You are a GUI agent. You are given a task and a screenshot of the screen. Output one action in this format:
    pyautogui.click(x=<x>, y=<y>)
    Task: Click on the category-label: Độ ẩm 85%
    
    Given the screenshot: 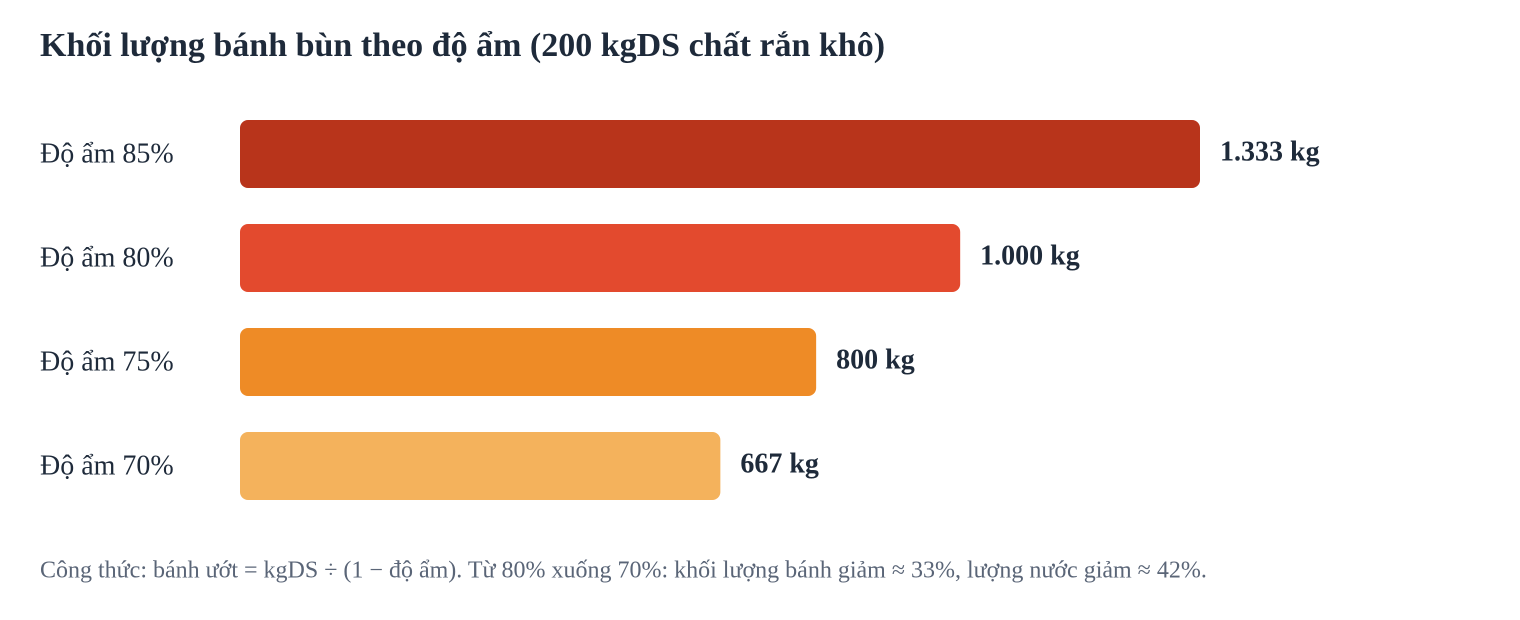 What is the action you would take?
    pyautogui.click(x=107, y=153)
    